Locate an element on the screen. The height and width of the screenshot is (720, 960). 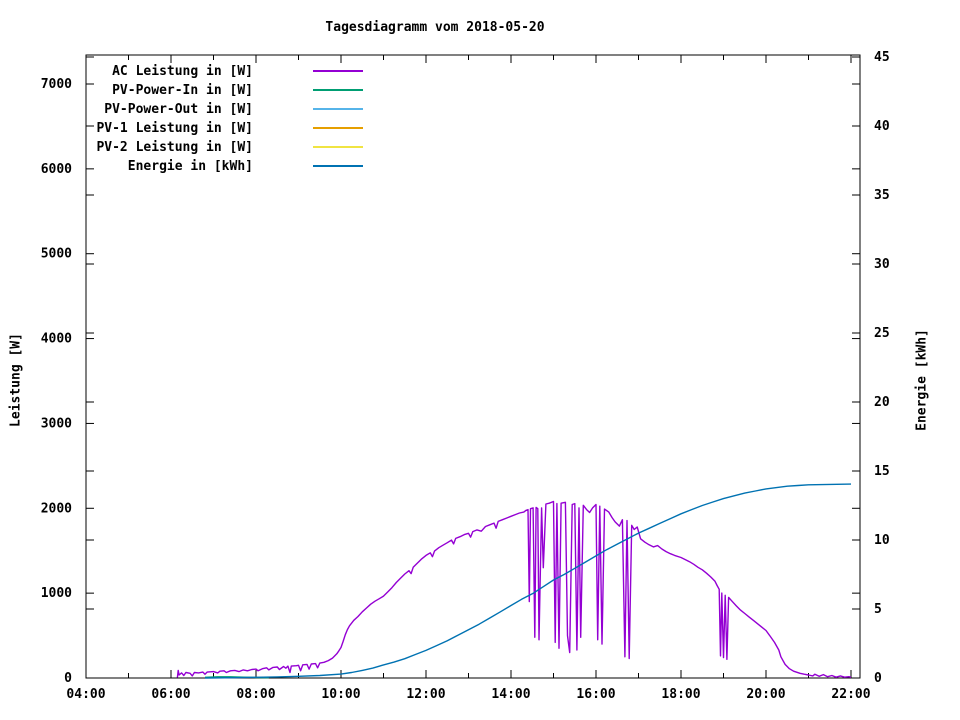
y-tick-label-left: 4000 is located at coordinates (56, 339).